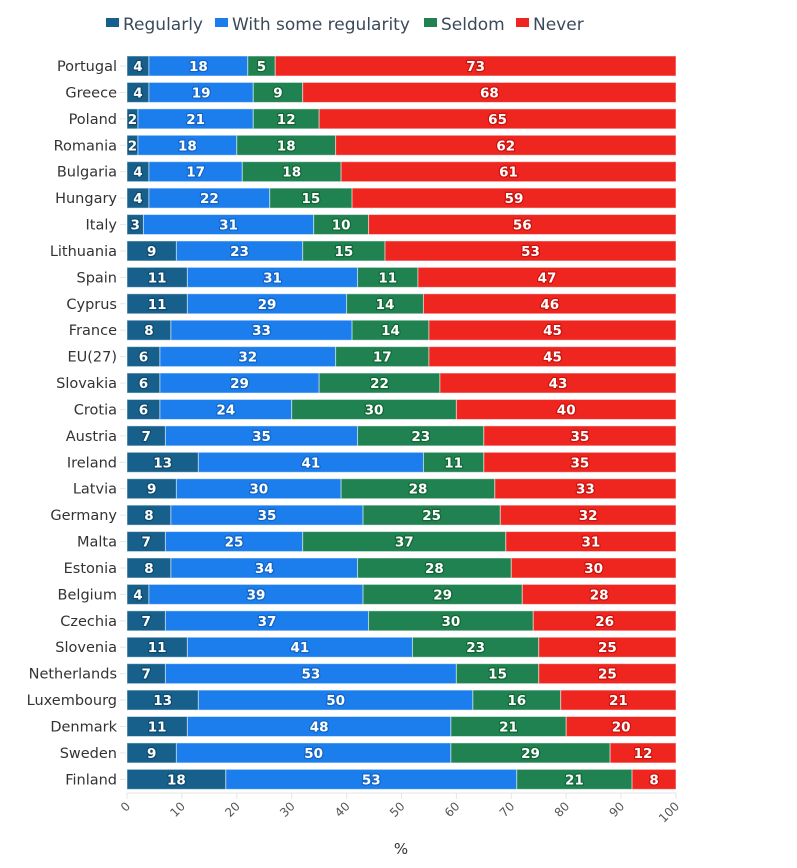  I want to click on data-label: 14, so click(390, 331).